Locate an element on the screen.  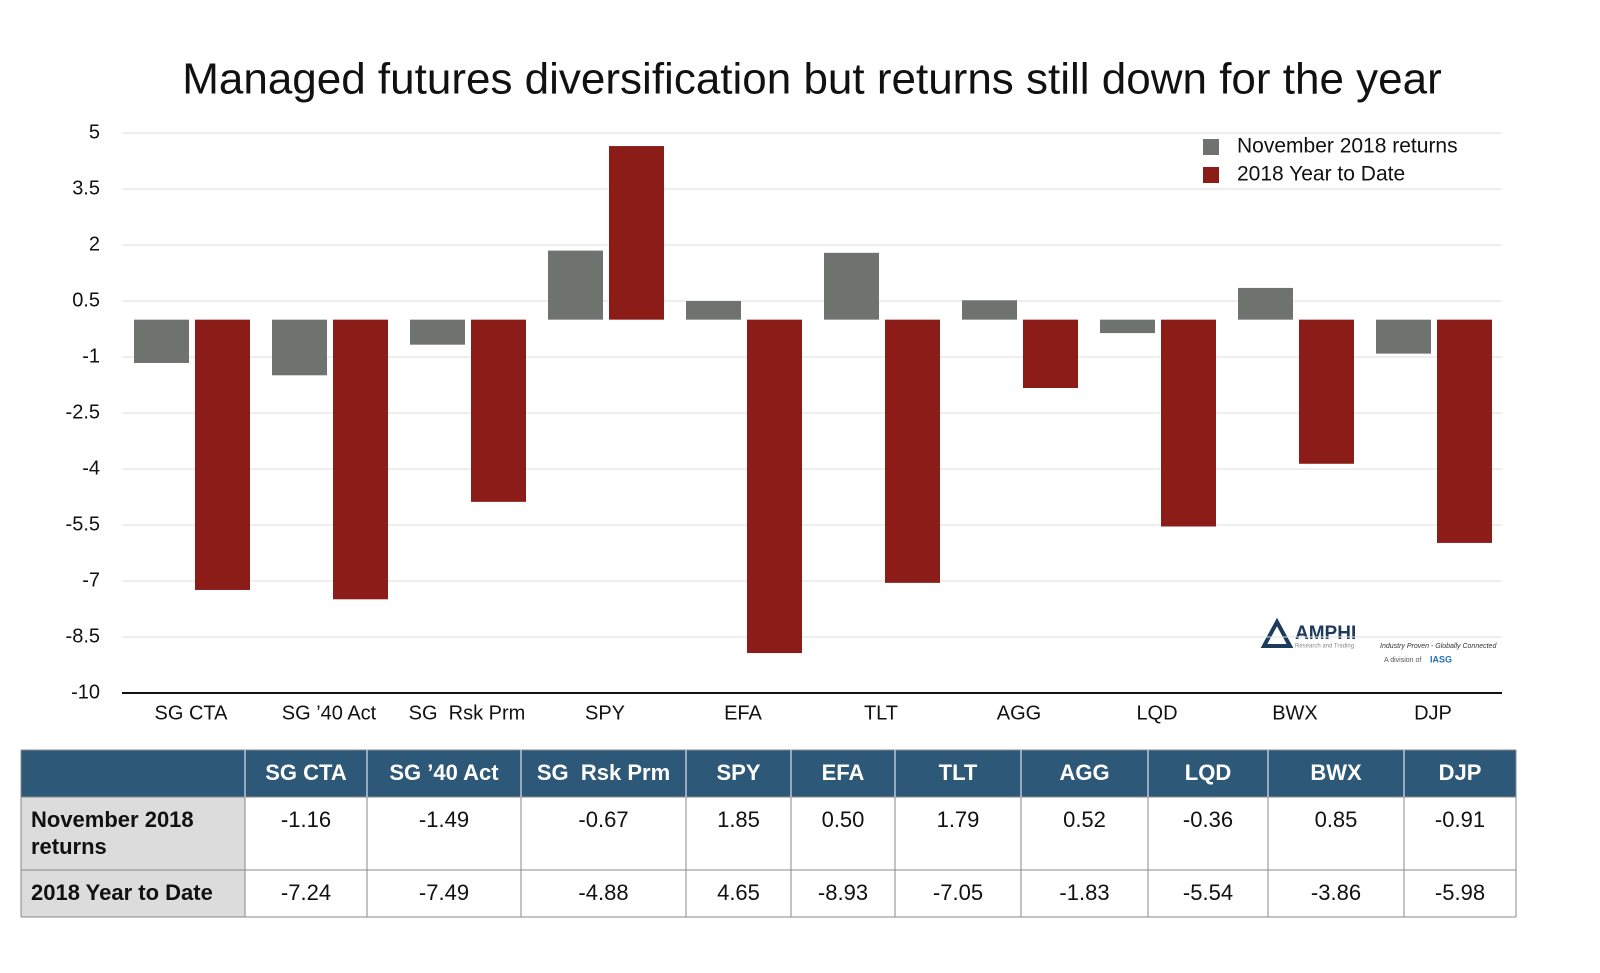
table-cell: 0.50 is located at coordinates (843, 819).